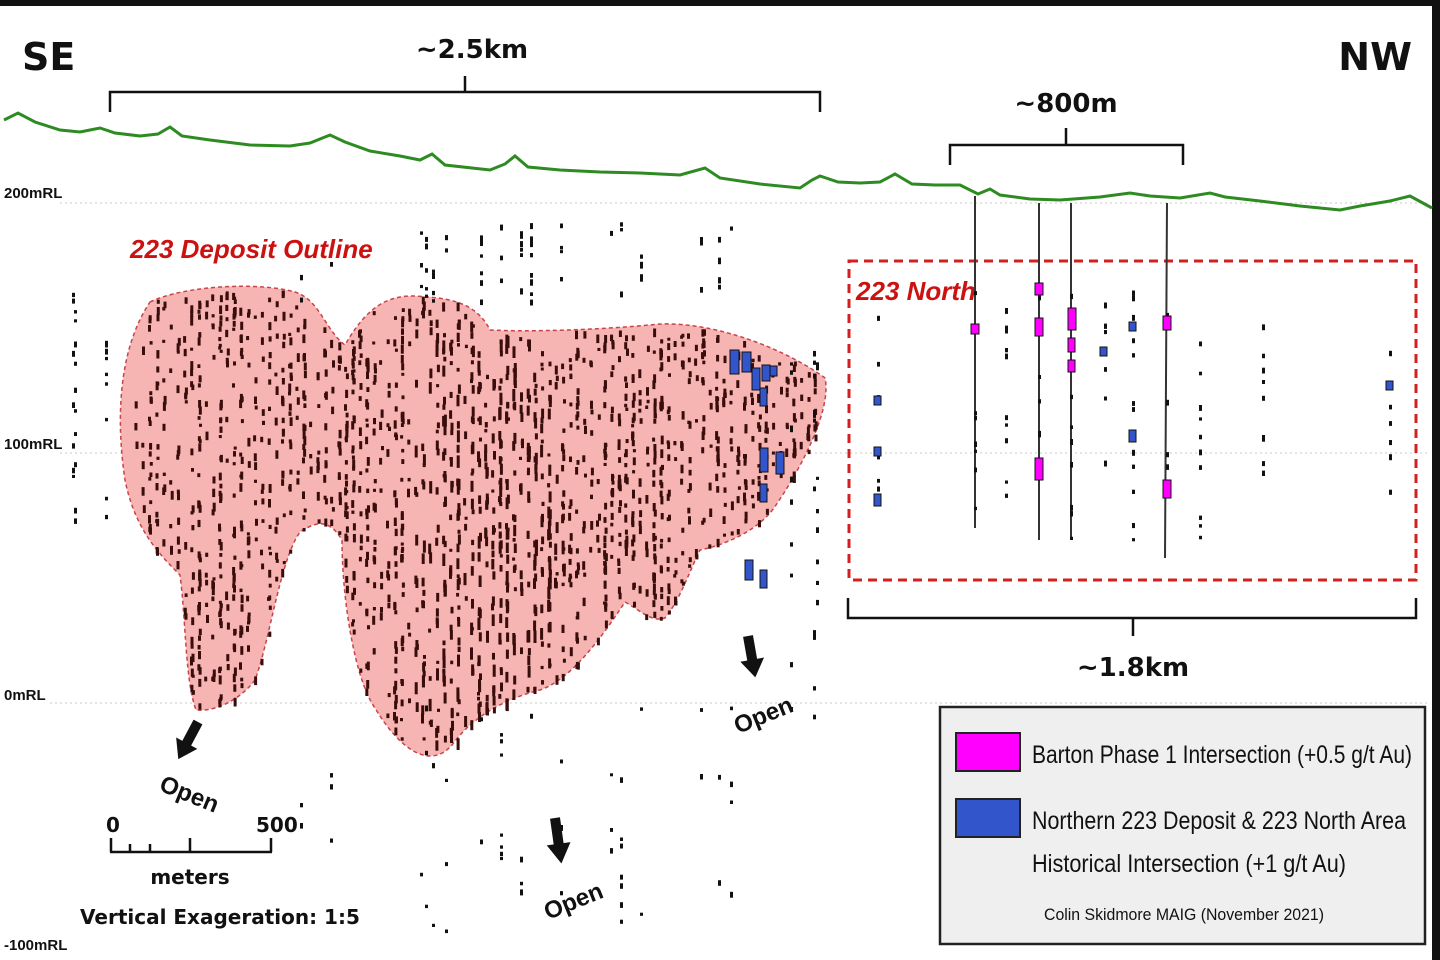  I want to click on scale-start-label: 0, so click(113, 825).